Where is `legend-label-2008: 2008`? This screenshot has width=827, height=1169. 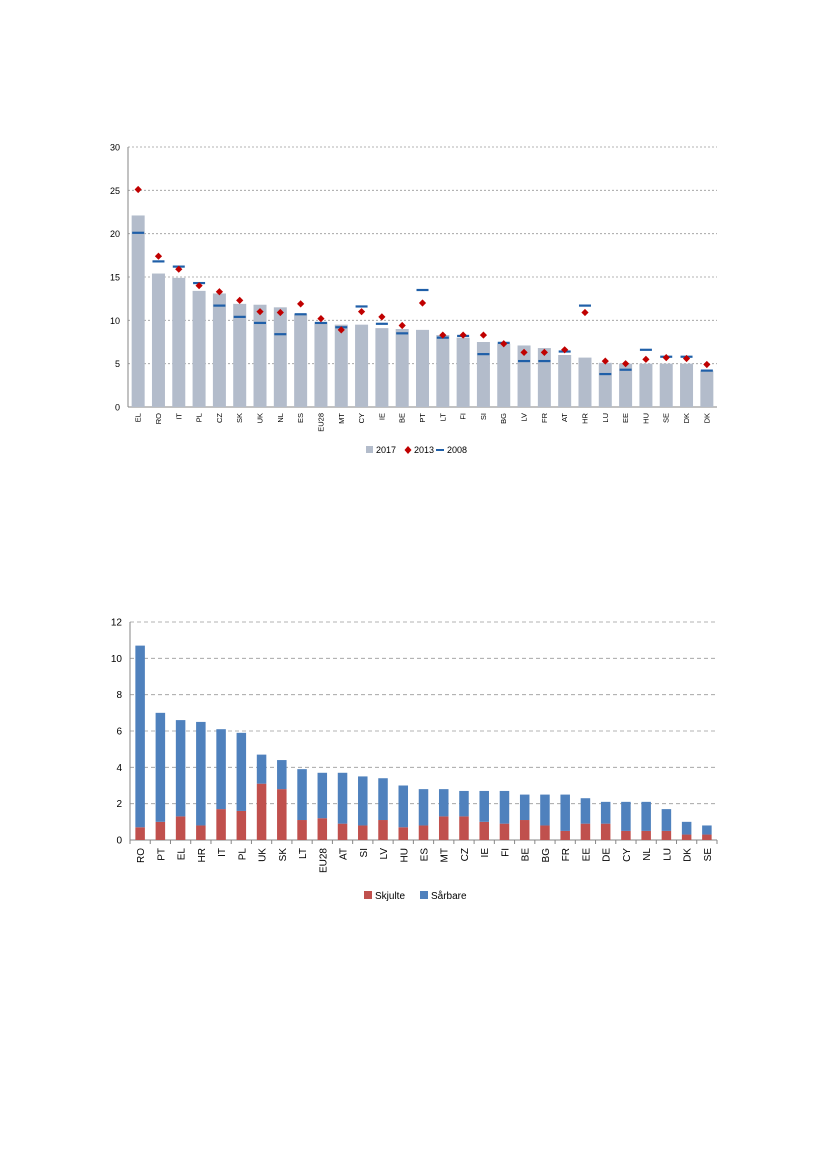
legend-label-2008: 2008 is located at coordinates (457, 450).